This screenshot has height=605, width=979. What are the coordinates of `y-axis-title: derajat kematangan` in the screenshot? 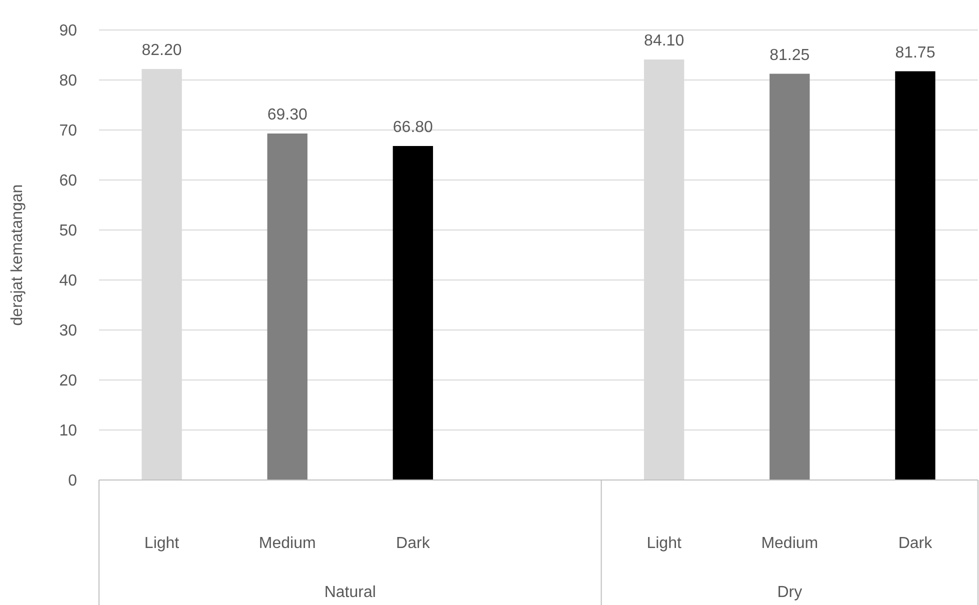 It's located at (17, 255).